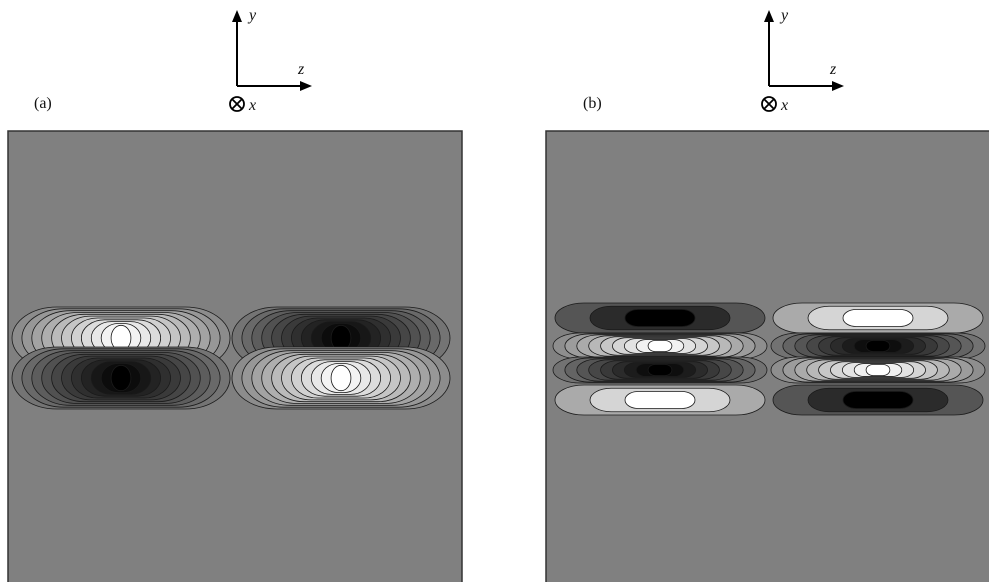 Image resolution: width=989 pixels, height=582 pixels. What do you see at coordinates (660, 370) in the screenshot?
I see `panel-b-lobe-row3-left` at bounding box center [660, 370].